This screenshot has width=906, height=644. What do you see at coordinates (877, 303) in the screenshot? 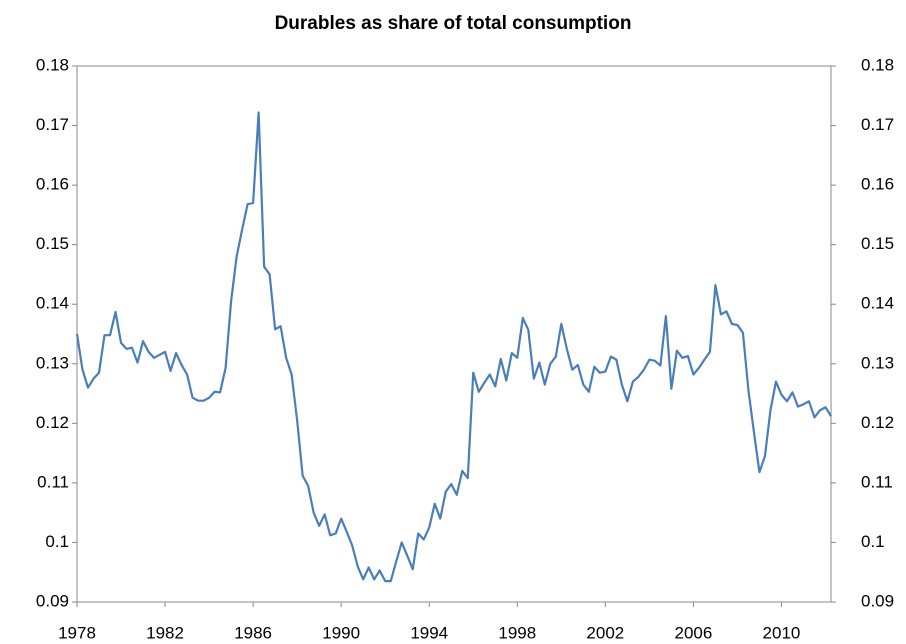
I see `y2-tick-label: 0.14` at bounding box center [877, 303].